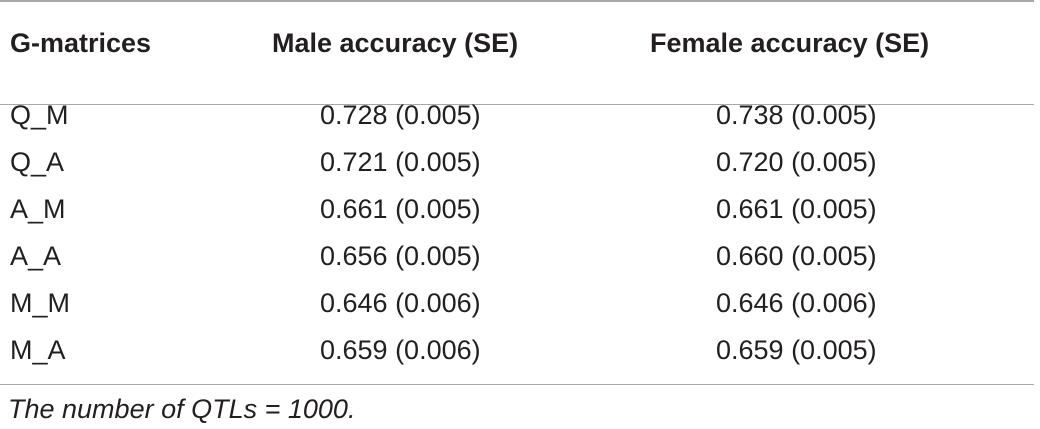  What do you see at coordinates (39, 115) in the screenshot?
I see `row-g-matrix-name: Q_M` at bounding box center [39, 115].